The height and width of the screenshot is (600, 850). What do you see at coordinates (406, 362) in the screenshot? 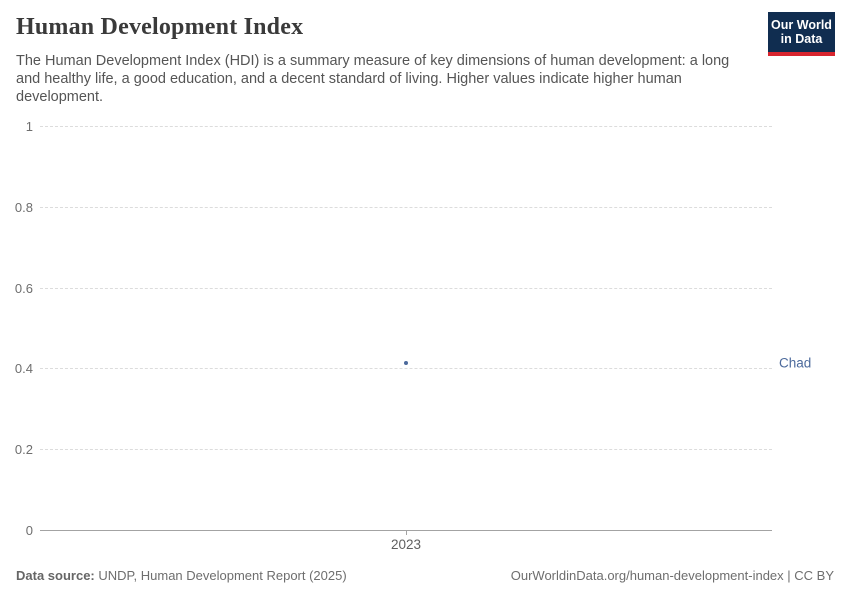
I see `data-point-chad` at bounding box center [406, 362].